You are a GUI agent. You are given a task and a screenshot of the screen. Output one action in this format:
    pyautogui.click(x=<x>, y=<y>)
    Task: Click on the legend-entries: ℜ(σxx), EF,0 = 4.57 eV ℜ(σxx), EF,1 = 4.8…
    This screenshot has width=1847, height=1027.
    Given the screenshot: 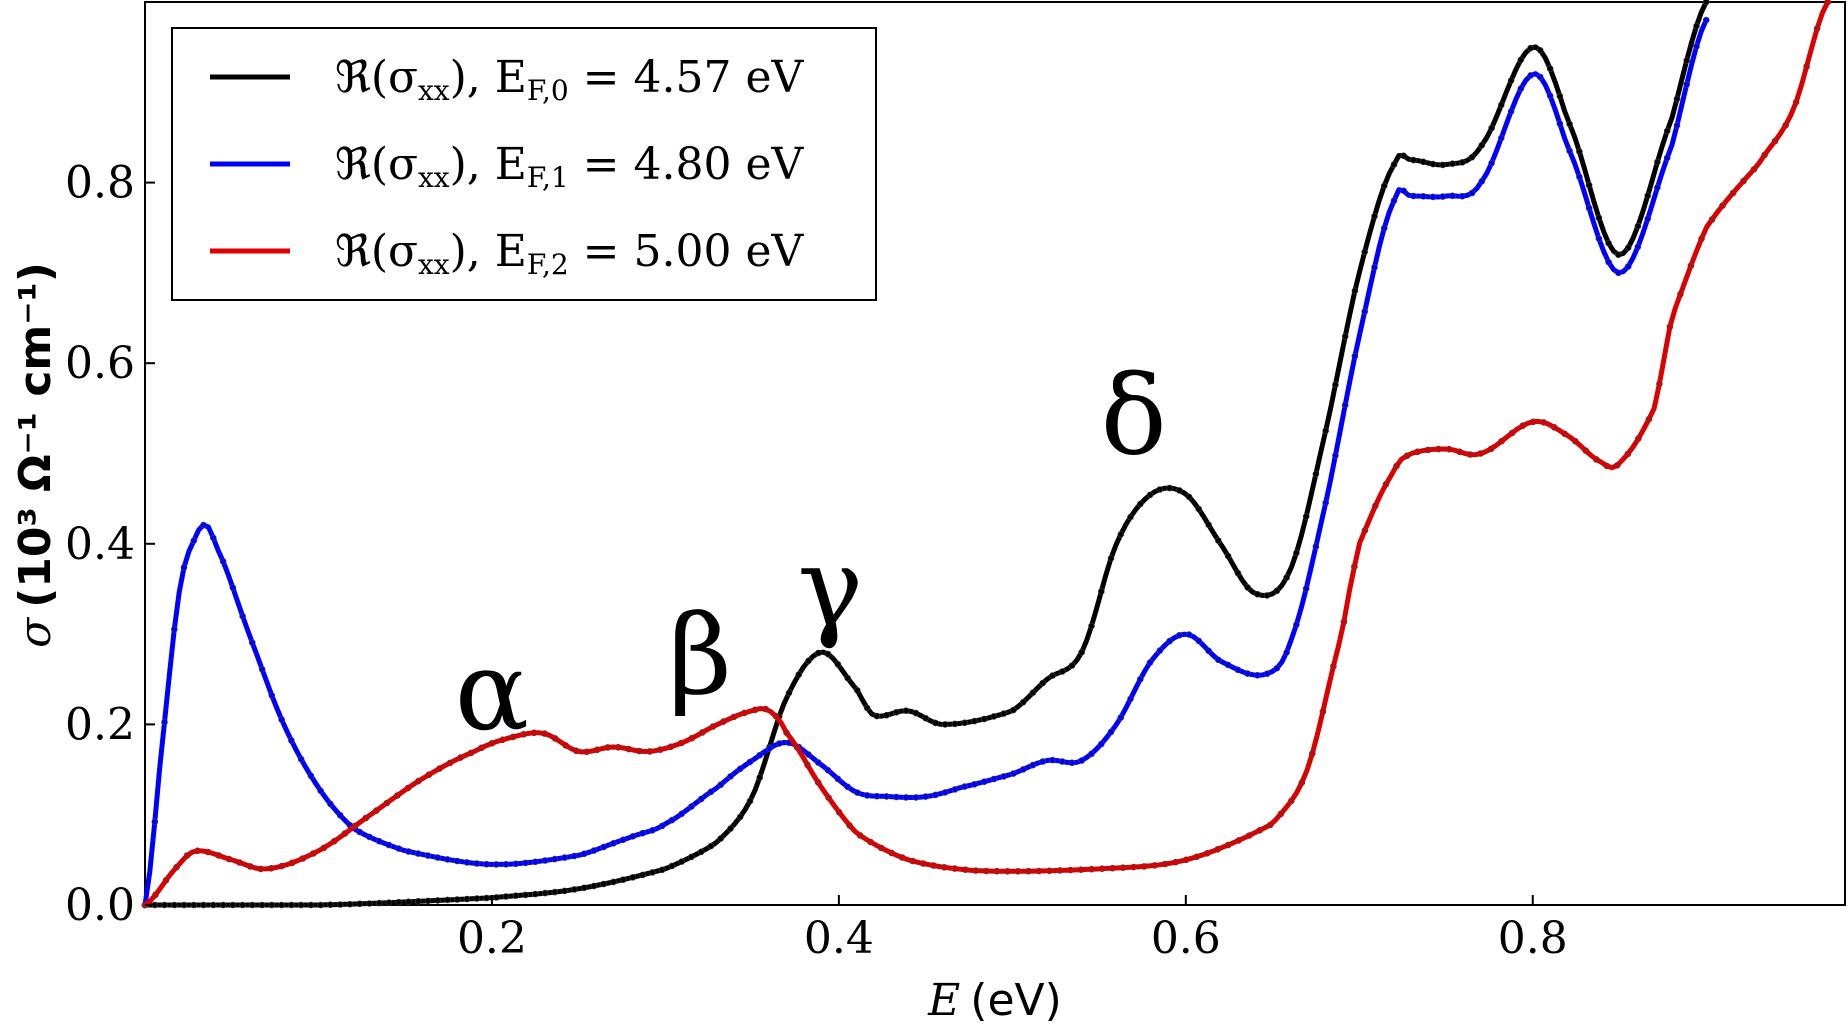 What is the action you would take?
    pyautogui.click(x=507, y=166)
    